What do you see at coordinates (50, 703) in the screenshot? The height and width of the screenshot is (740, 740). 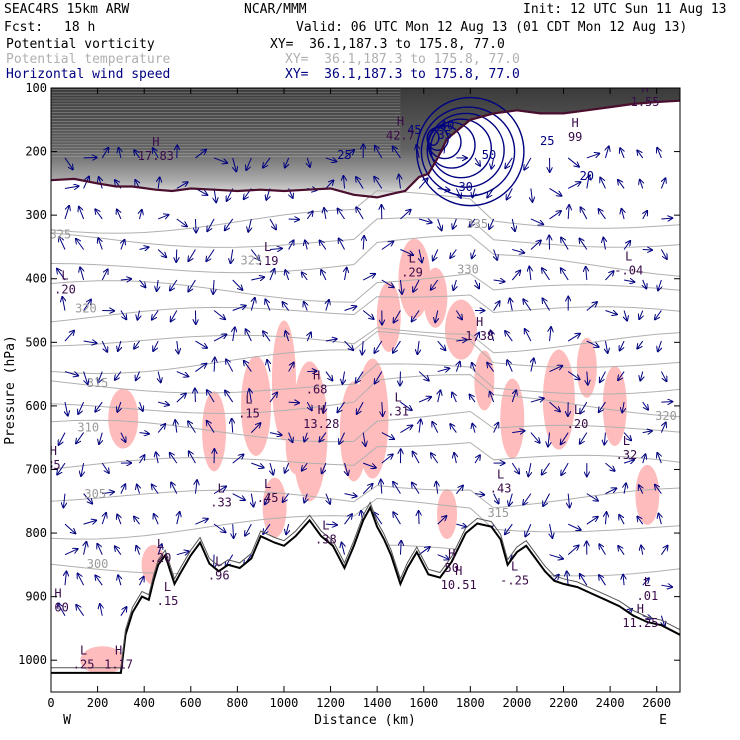 I see `x-tick-label: 0` at bounding box center [50, 703].